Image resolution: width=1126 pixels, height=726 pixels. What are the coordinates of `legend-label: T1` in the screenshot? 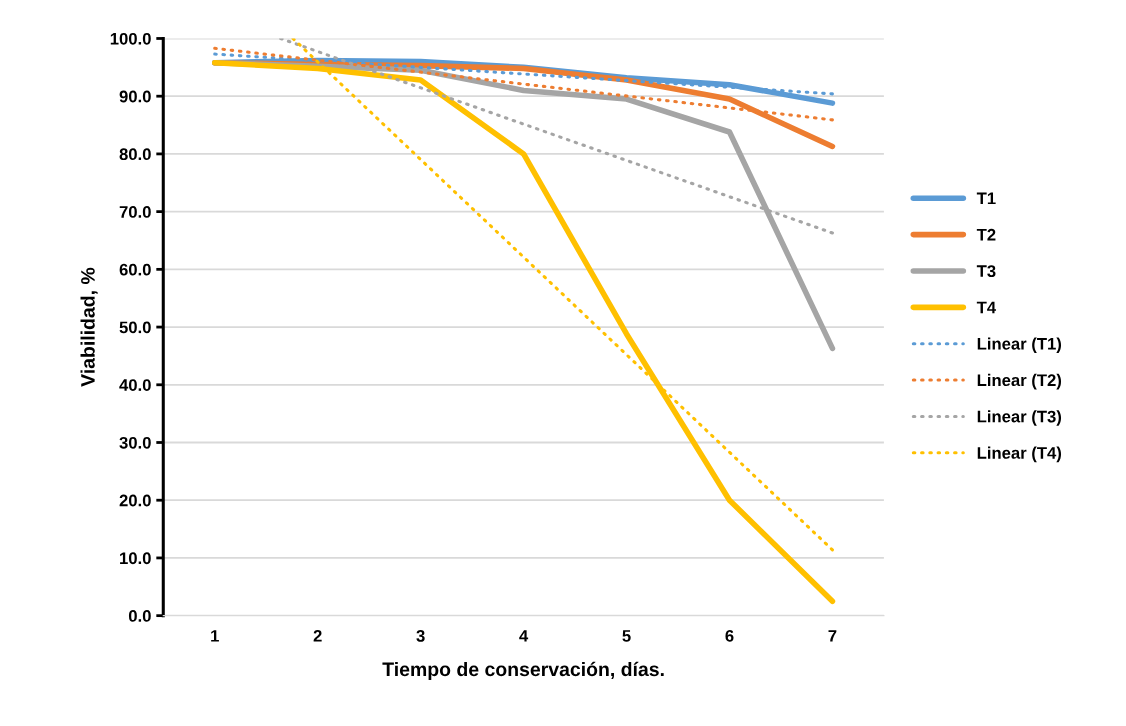 It's located at (986, 198).